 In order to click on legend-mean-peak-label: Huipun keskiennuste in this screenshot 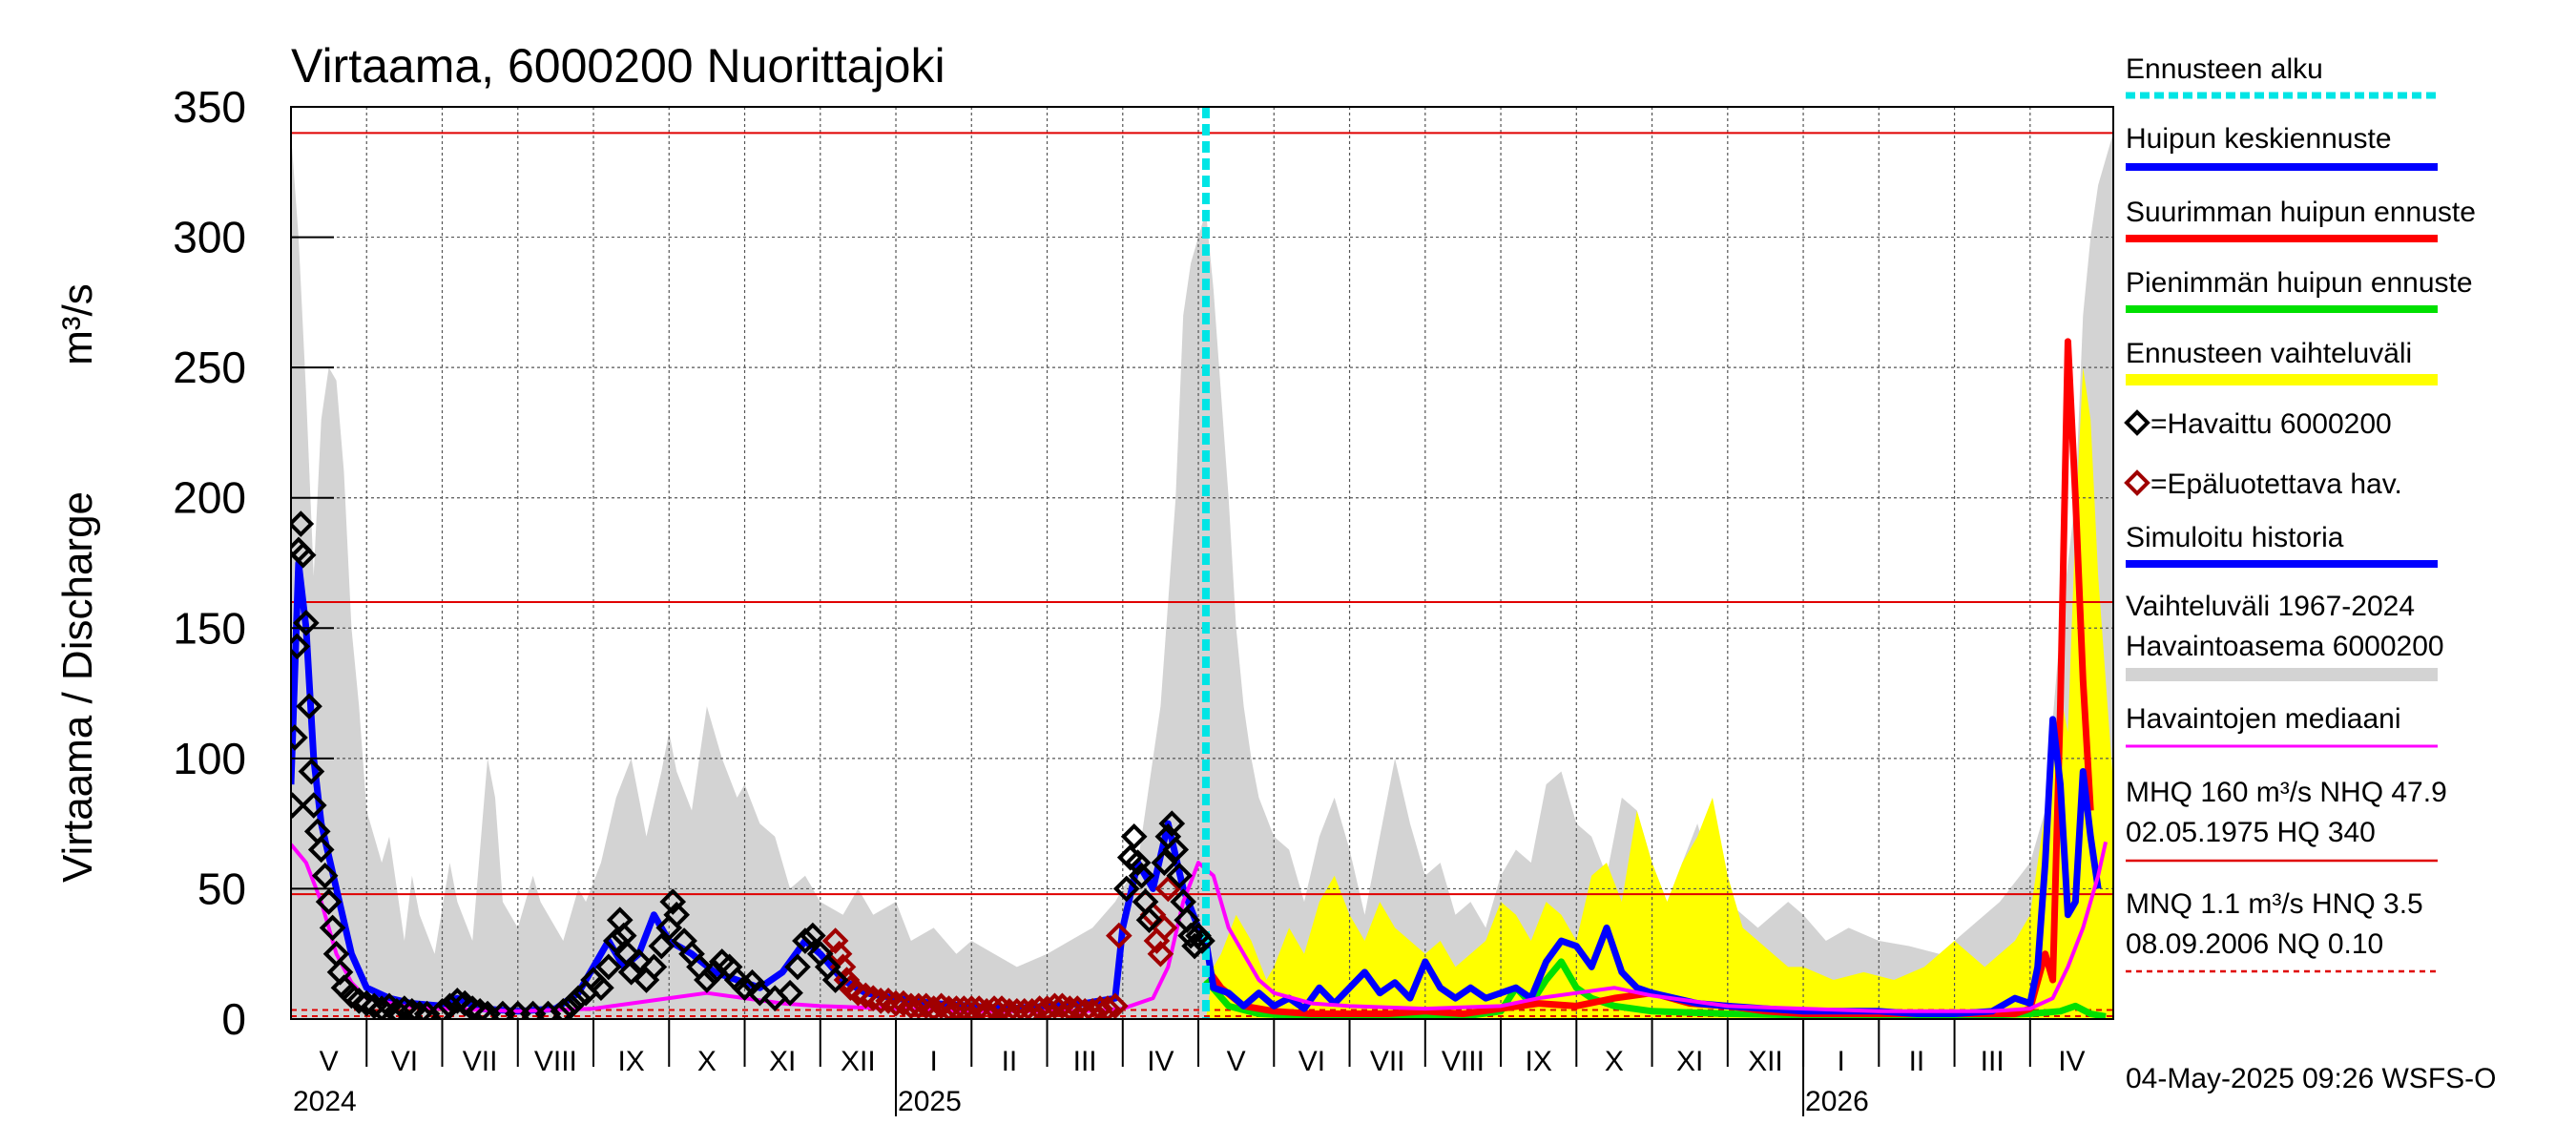, I will do `click(2259, 139)`.